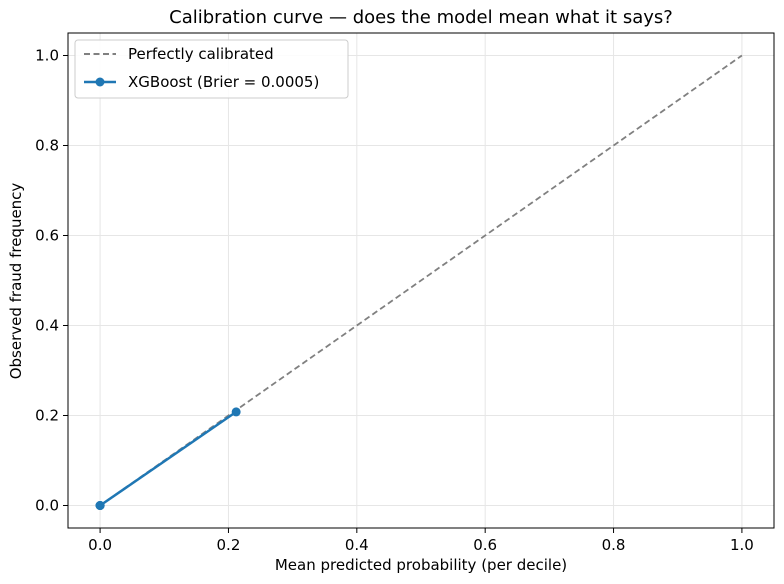 The height and width of the screenshot is (584, 784). I want to click on xgboost-calibration-line, so click(168, 458).